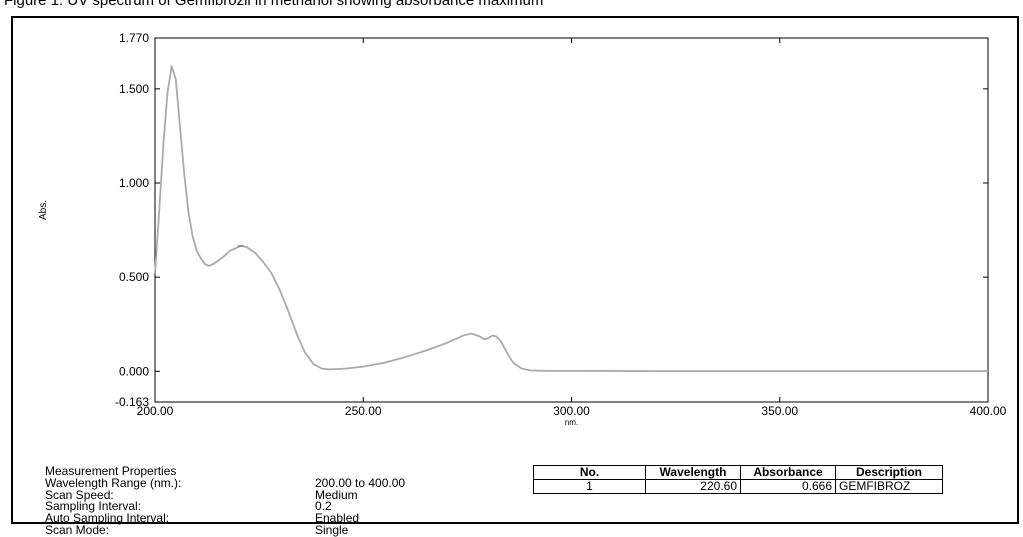 This screenshot has width=1023, height=537. Describe the element at coordinates (889, 472) in the screenshot. I see `header-description: Description` at that location.